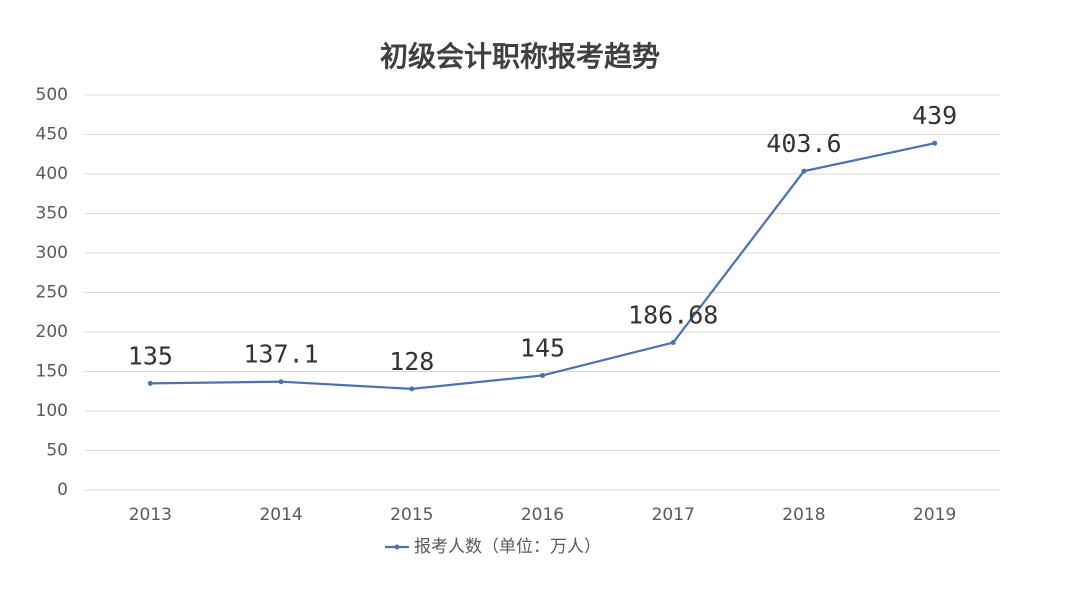 This screenshot has height=608, width=1080. I want to click on x-tick-label: 2019, so click(934, 515).